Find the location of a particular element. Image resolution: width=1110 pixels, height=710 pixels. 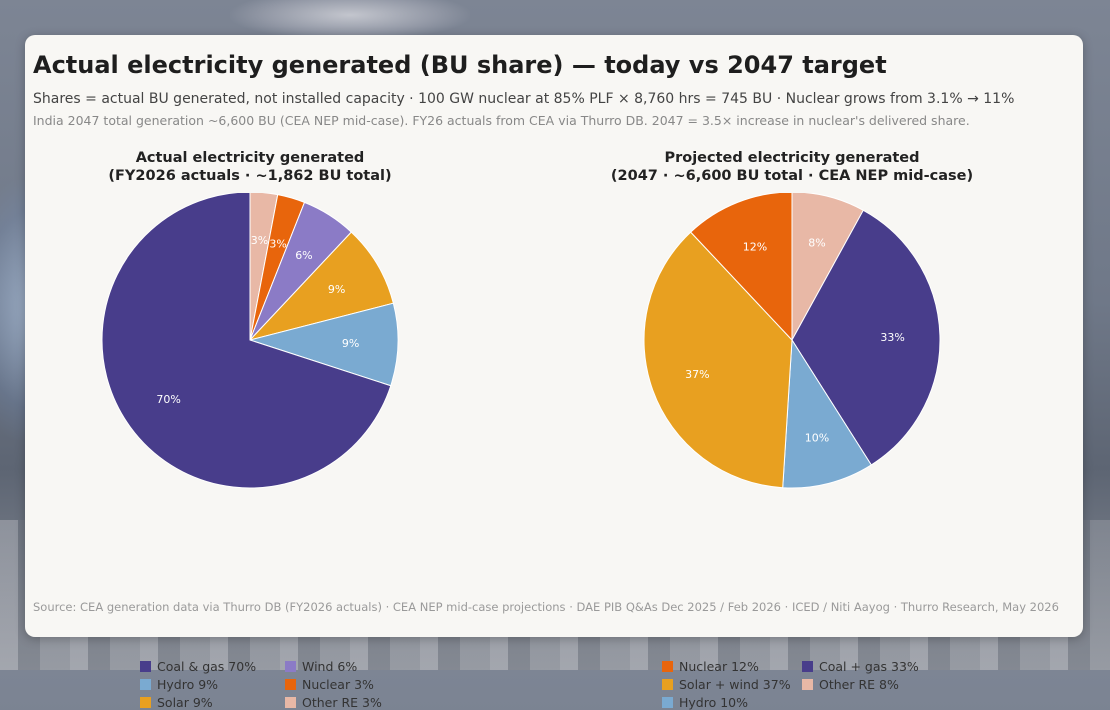

legend-item: Nuclear 12% is located at coordinates (710, 666).